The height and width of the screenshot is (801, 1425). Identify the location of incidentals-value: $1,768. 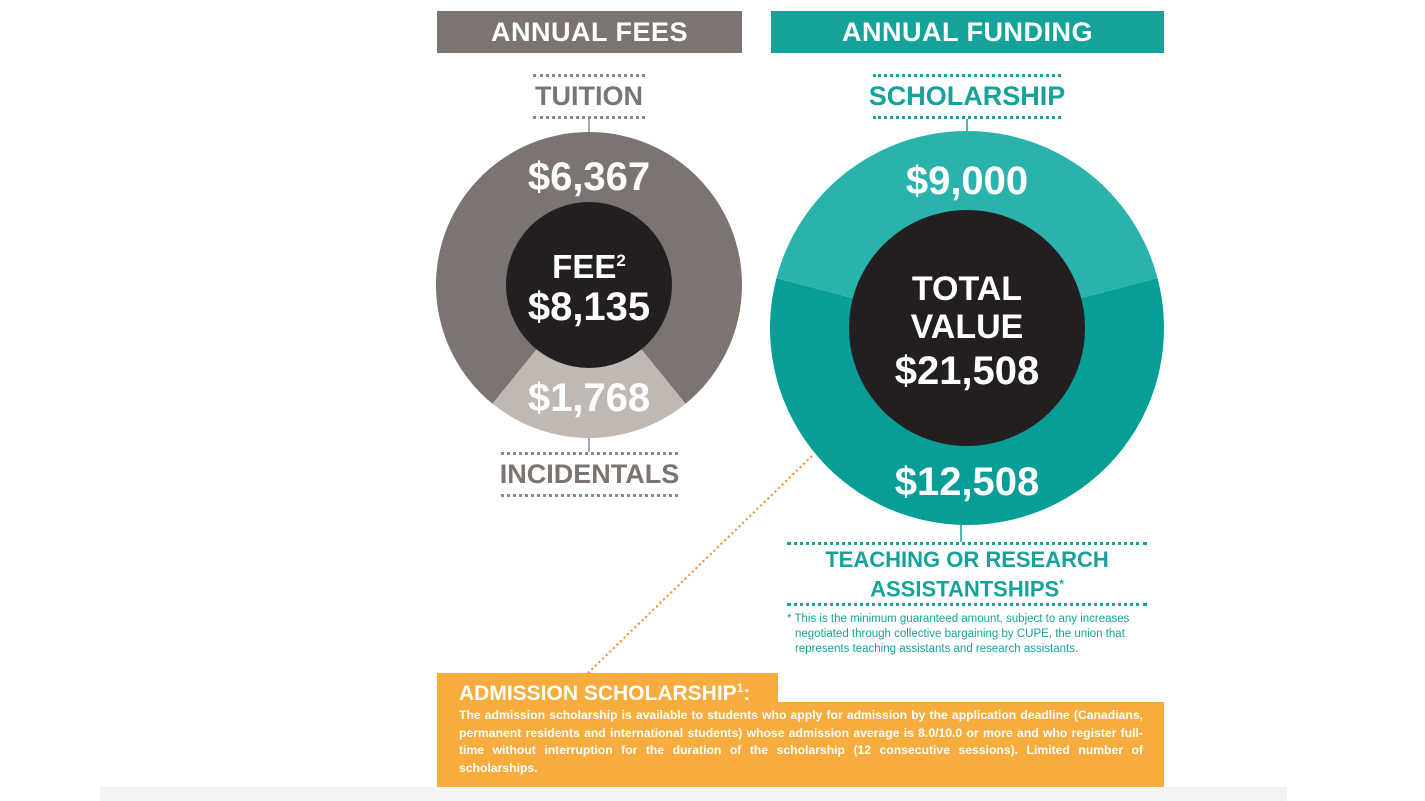
(589, 398).